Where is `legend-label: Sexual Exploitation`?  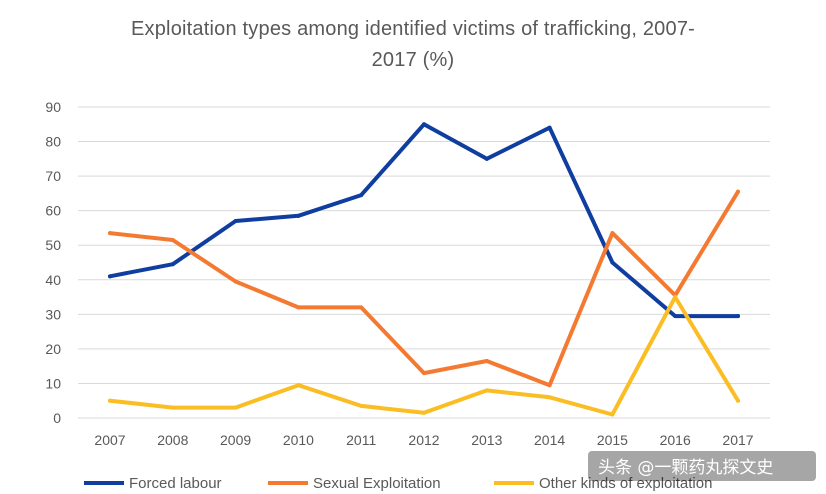
legend-label: Sexual Exploitation is located at coordinates (377, 483).